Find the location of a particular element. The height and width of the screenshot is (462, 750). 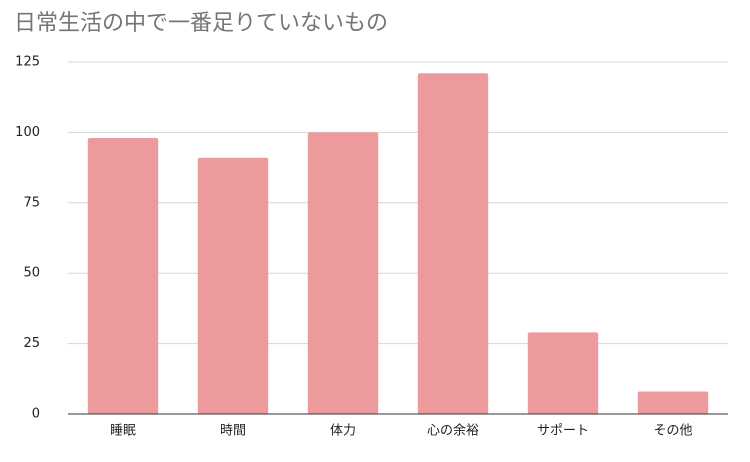

y-tick-label: 75 is located at coordinates (31, 202).